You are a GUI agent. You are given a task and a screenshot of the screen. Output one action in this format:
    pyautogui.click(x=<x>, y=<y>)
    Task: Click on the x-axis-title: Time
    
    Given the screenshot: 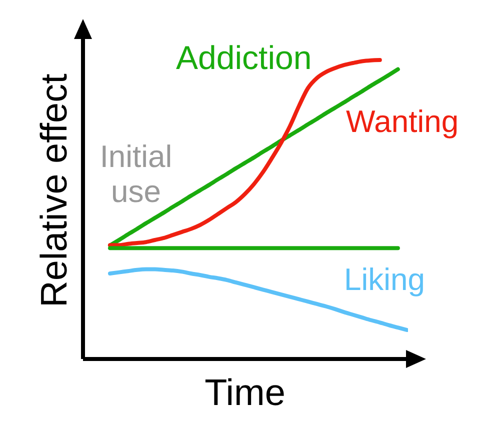 What is the action you would take?
    pyautogui.click(x=245, y=392)
    